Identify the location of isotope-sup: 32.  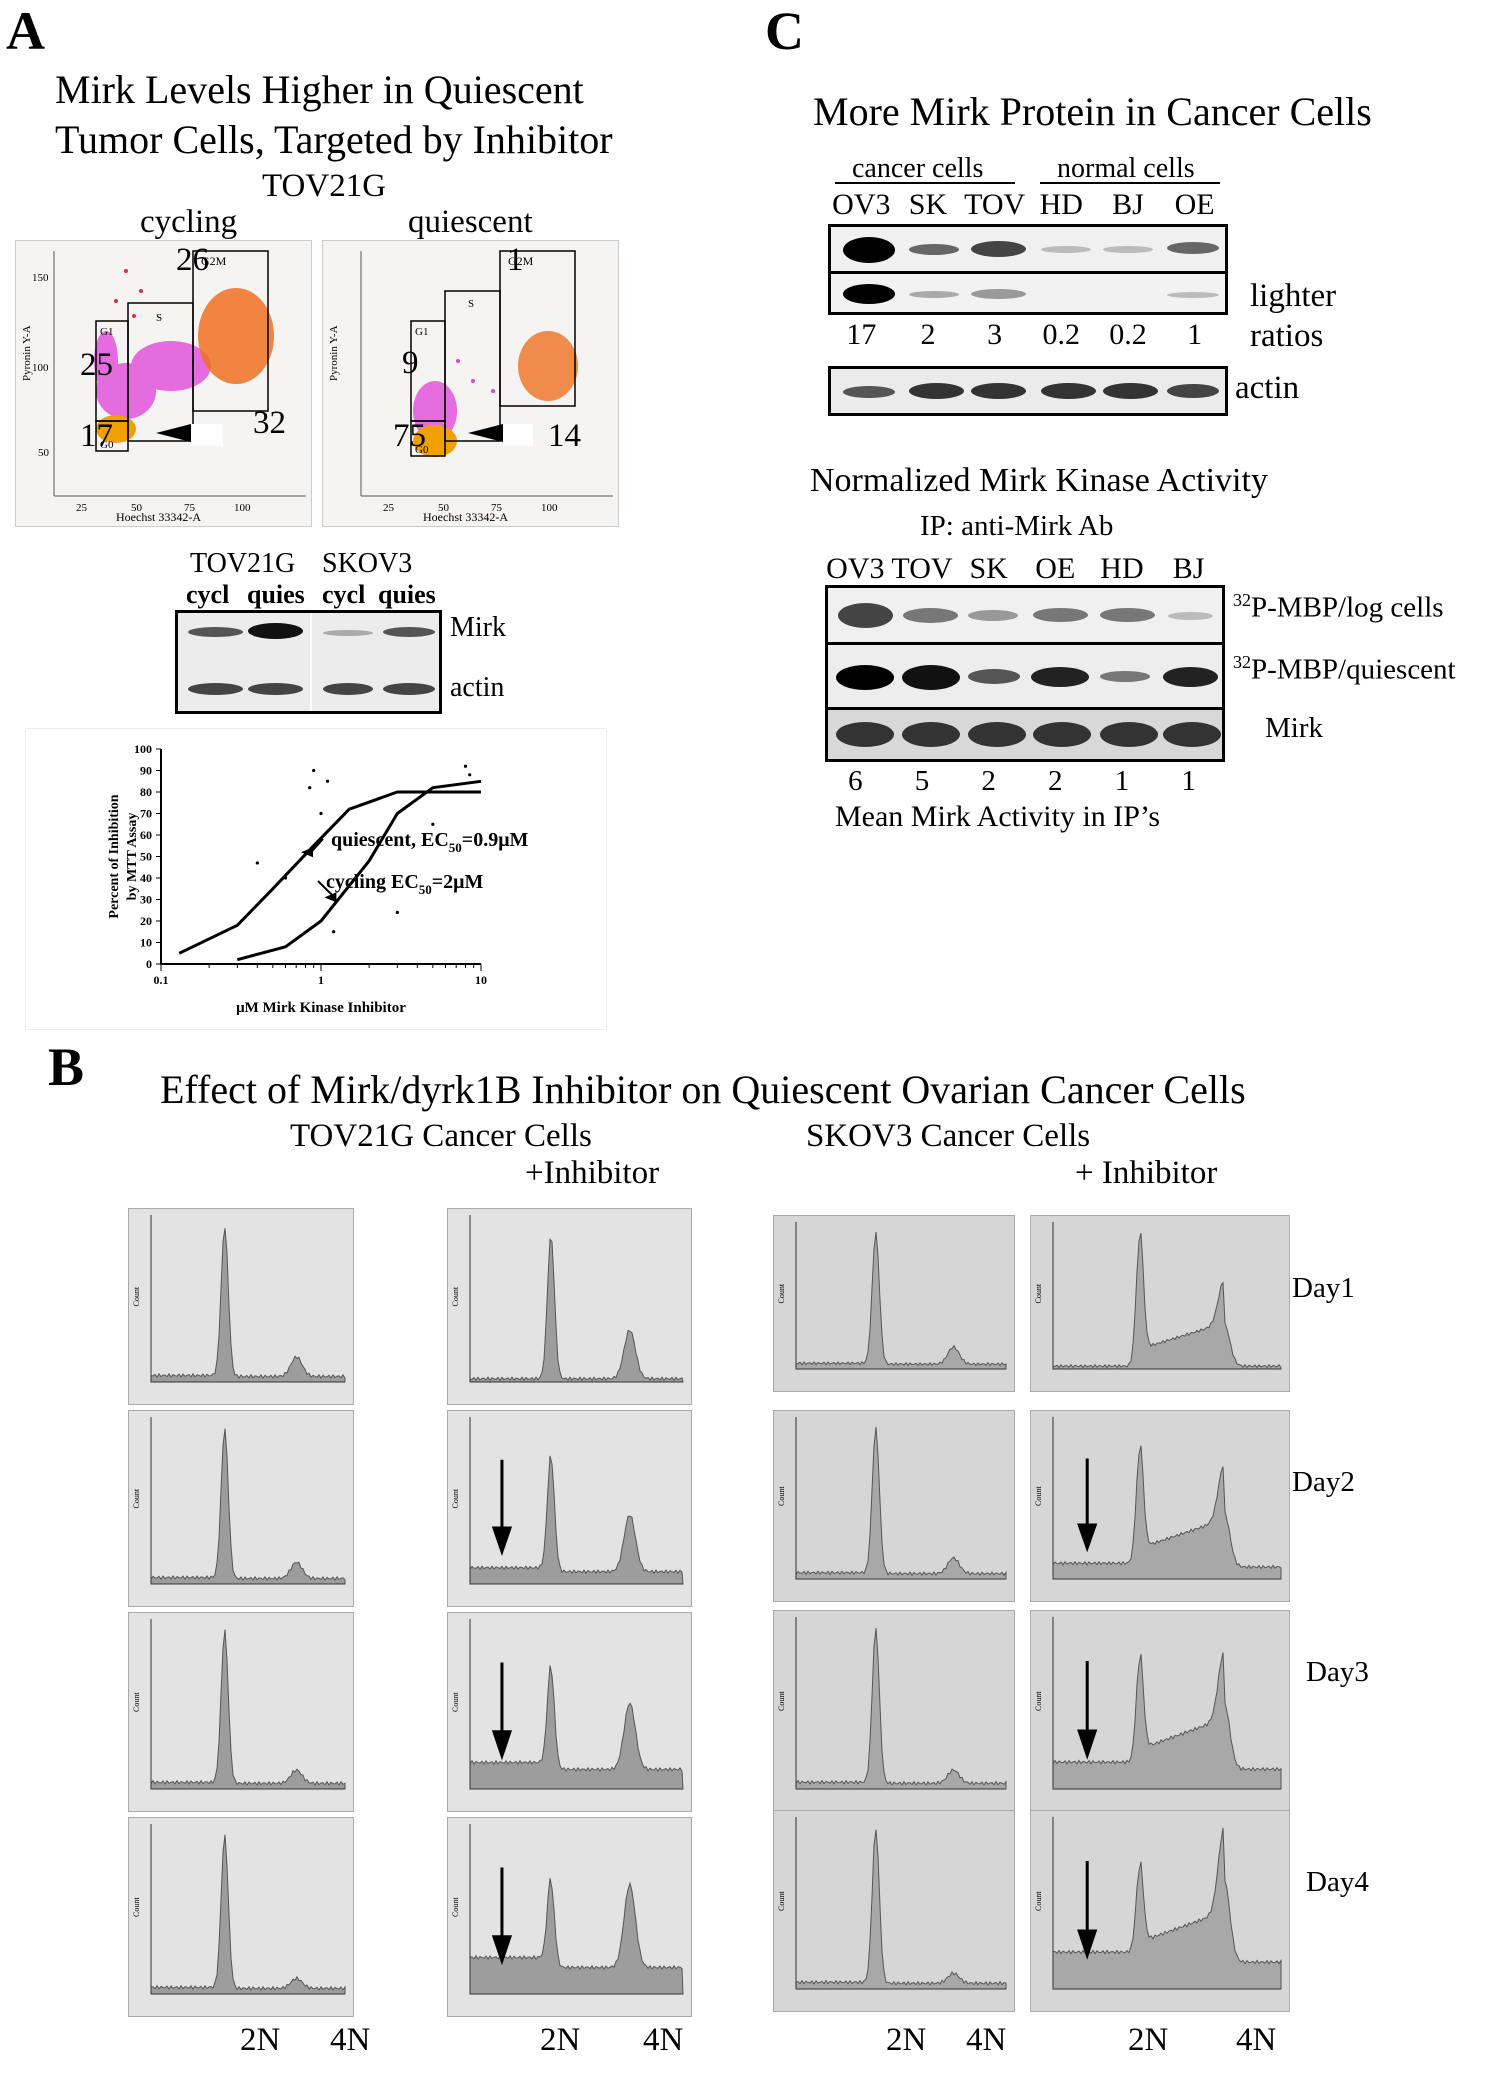
(1242, 662).